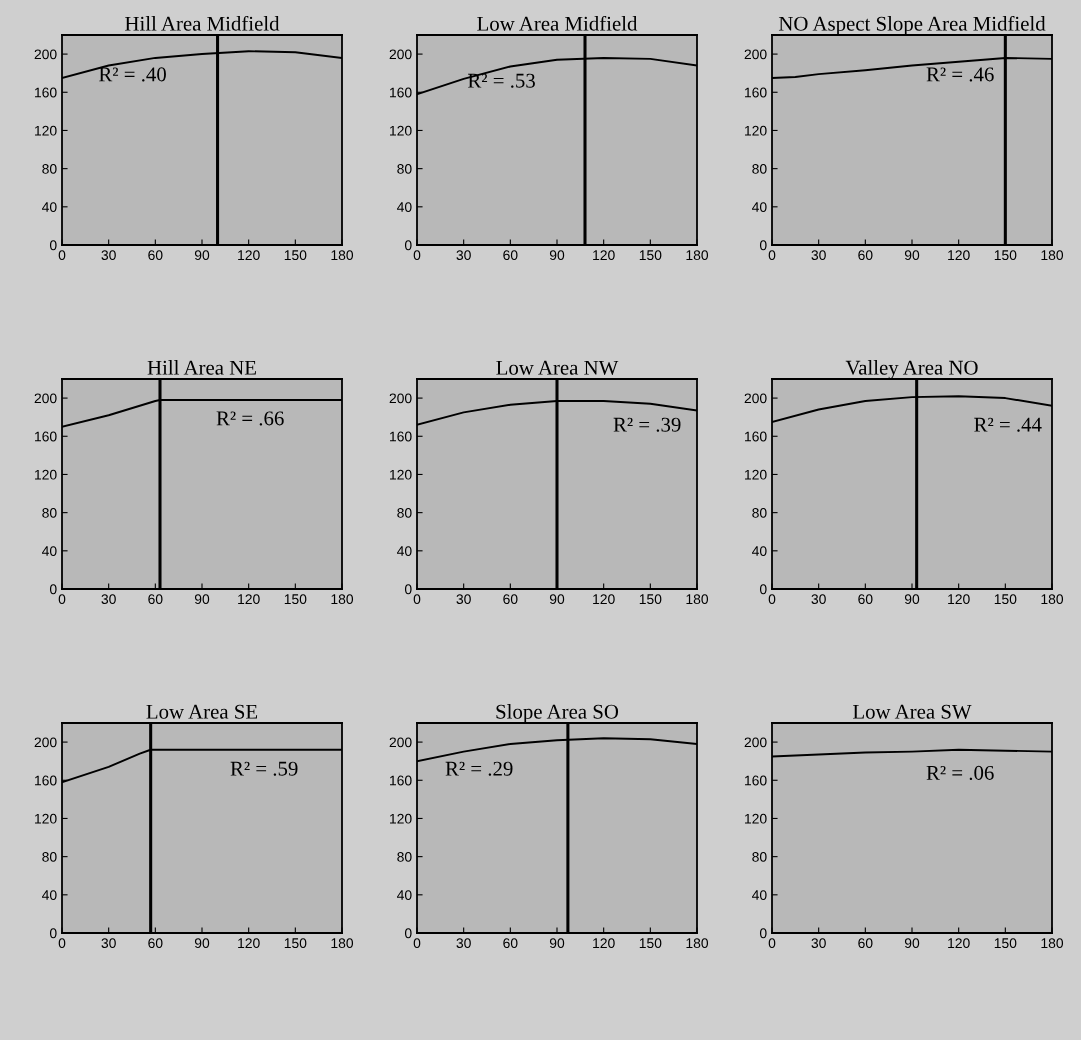 This screenshot has width=1081, height=1040. Describe the element at coordinates (960, 772) in the screenshot. I see `annotation: R² = .06` at that location.